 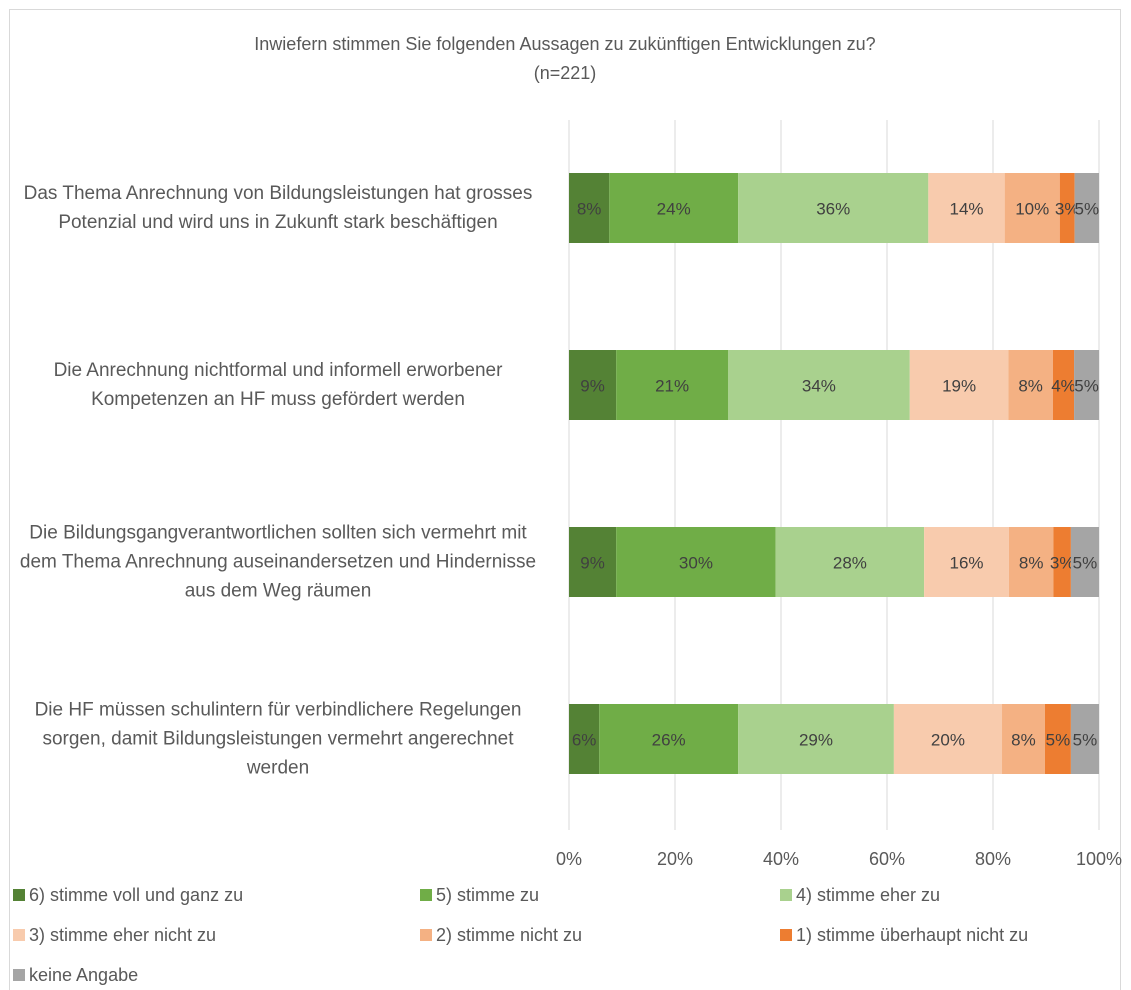 What do you see at coordinates (781, 859) in the screenshot?
I see `x-tick-label: 40%` at bounding box center [781, 859].